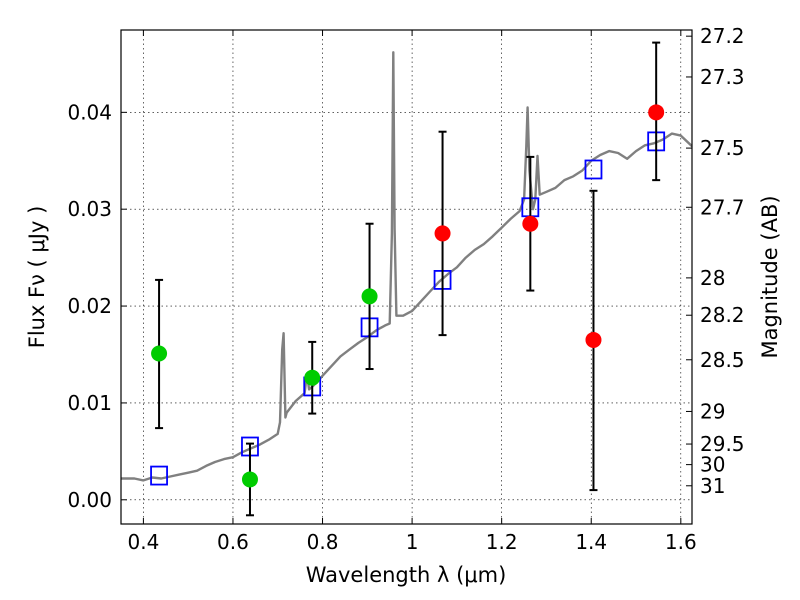  I want to click on magnitude-tick-label: 27.3, so click(722, 77).